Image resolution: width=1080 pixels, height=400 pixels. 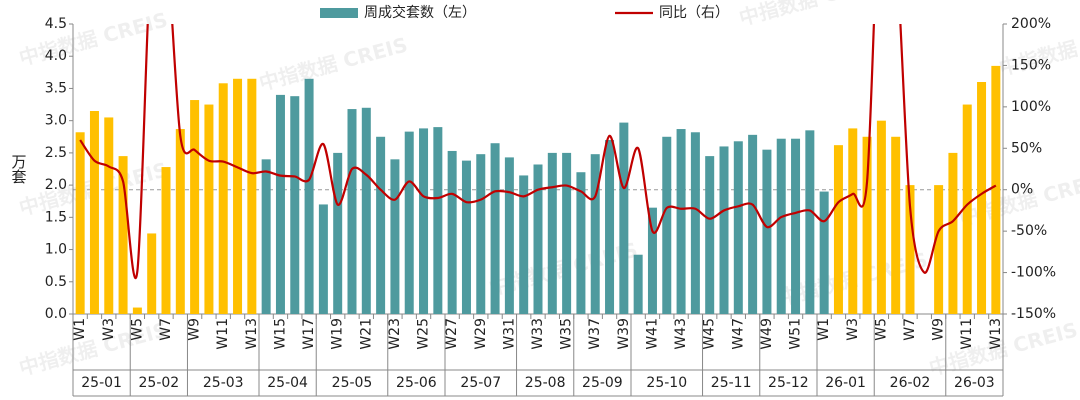 What do you see at coordinates (366, 334) in the screenshot?
I see `x-tick-label: W21` at bounding box center [366, 334].